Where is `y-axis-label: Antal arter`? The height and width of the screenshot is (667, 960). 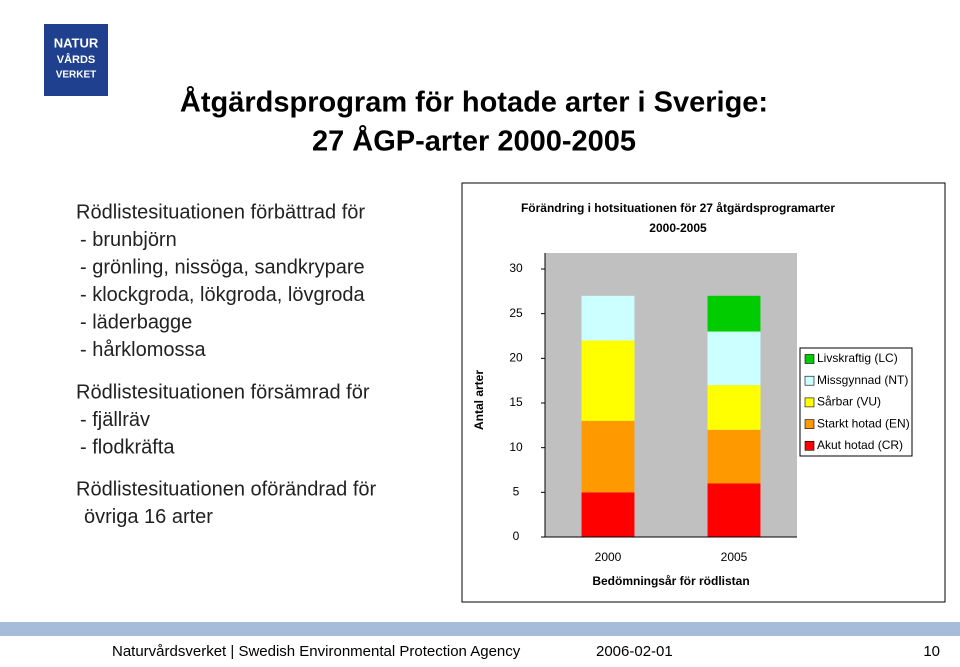
y-axis-label: Antal arter is located at coordinates (479, 400).